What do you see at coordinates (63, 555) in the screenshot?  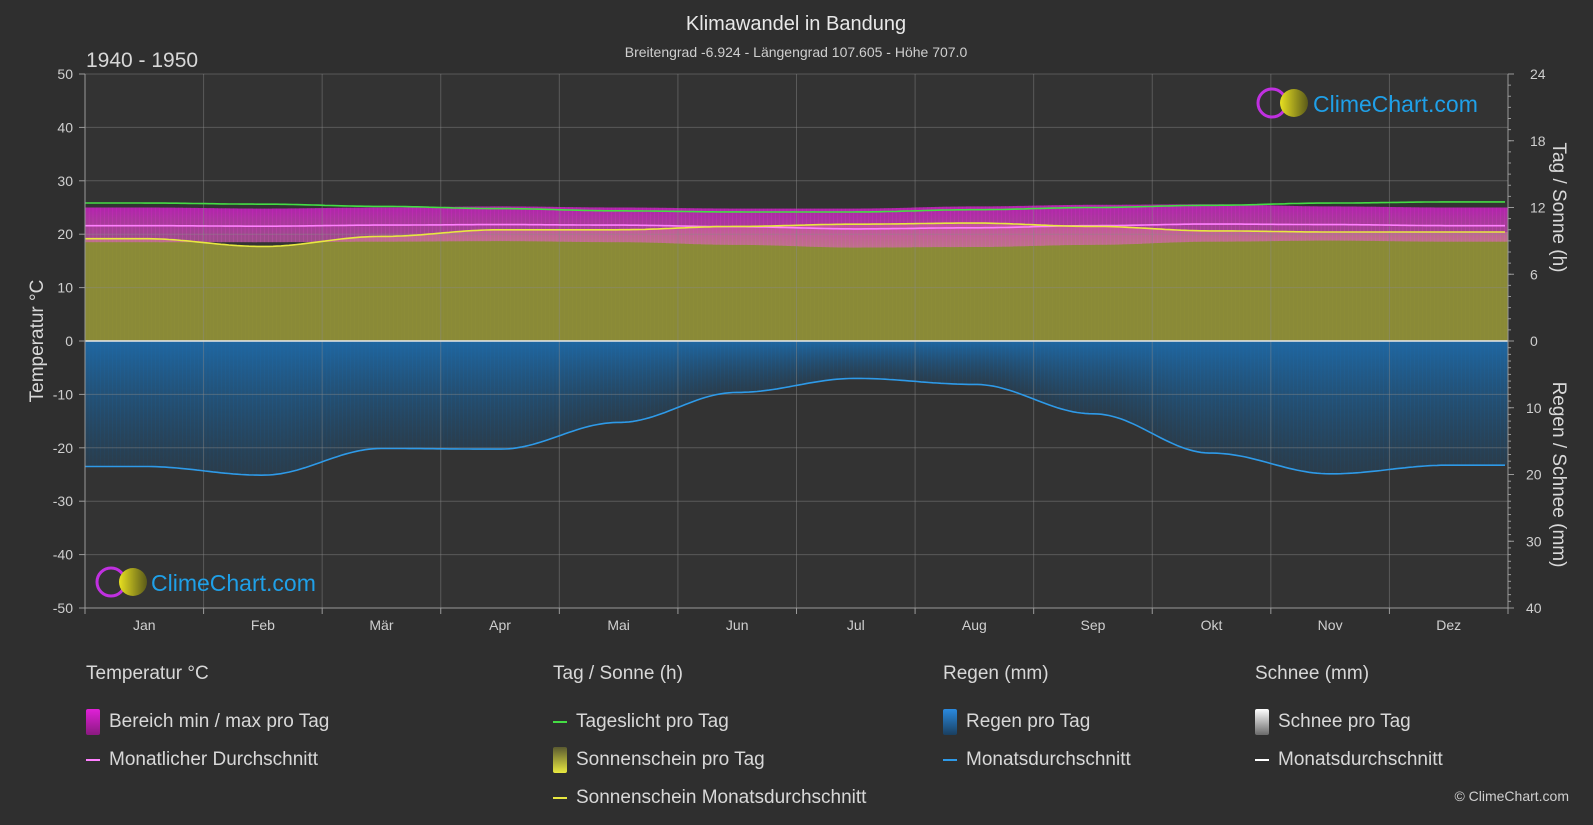 I see `left-tick-label: -40` at bounding box center [63, 555].